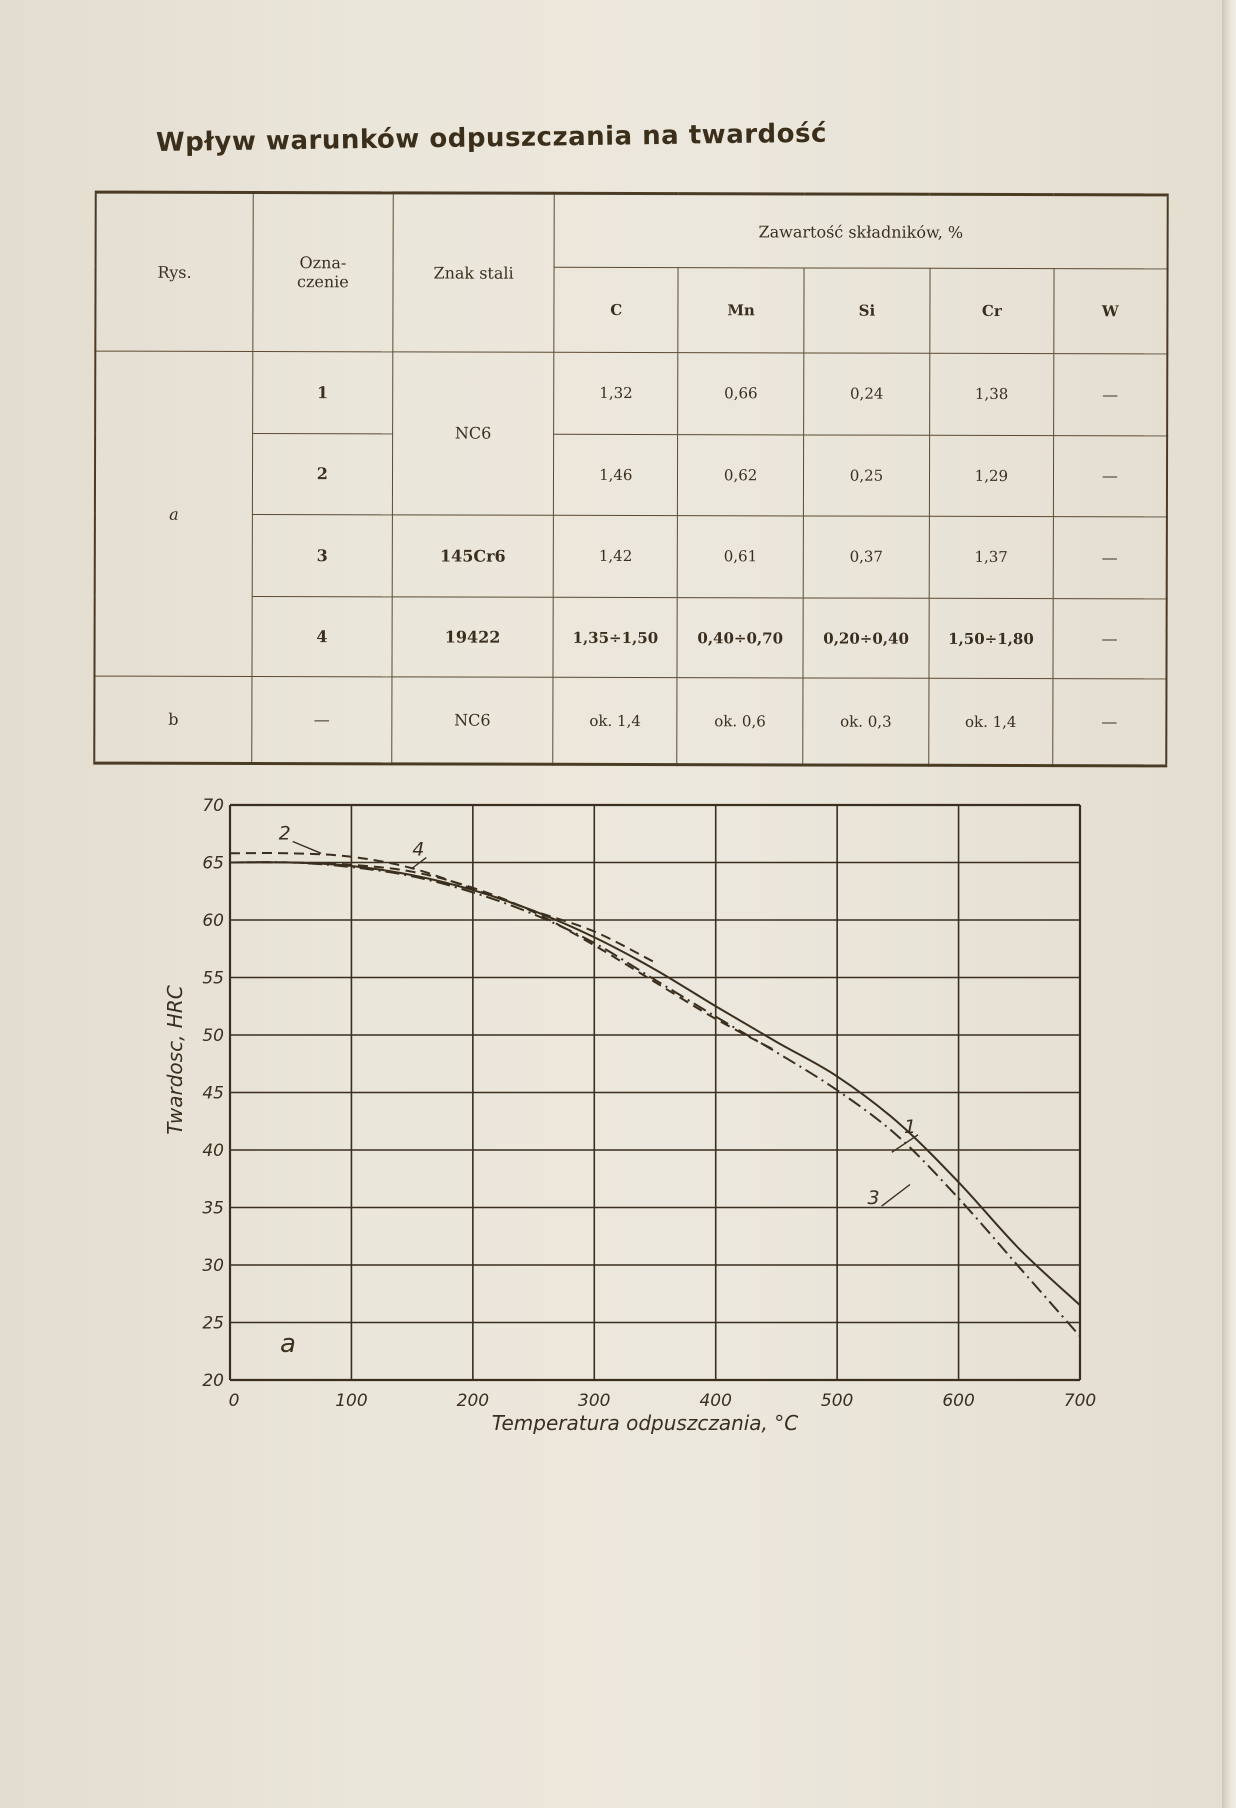  Describe the element at coordinates (213, 1324) in the screenshot. I see `y-tick-label: 25` at that location.